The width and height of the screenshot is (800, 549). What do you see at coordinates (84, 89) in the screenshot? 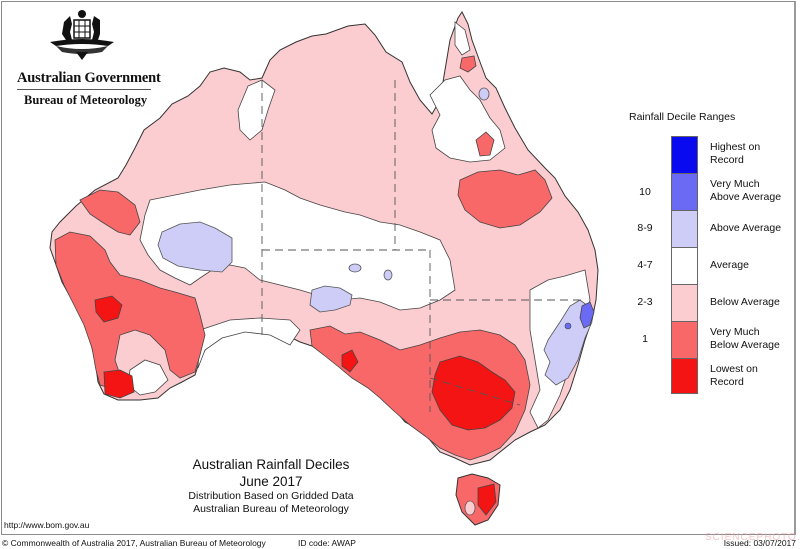
I see `org-divider` at bounding box center [84, 89].